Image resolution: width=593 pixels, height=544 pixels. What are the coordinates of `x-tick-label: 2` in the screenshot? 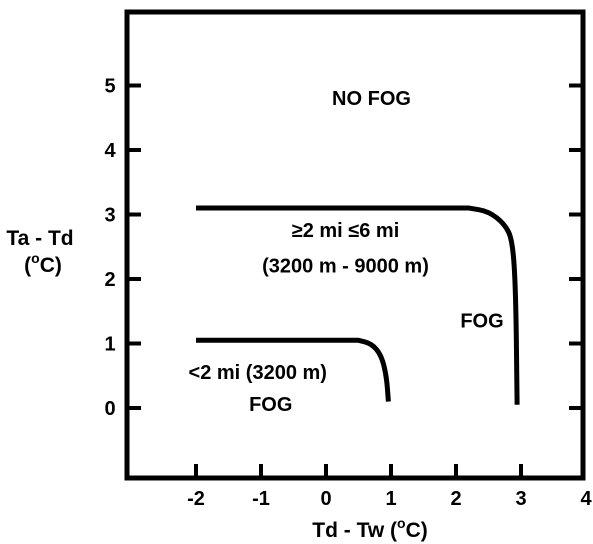 It's located at (455, 499).